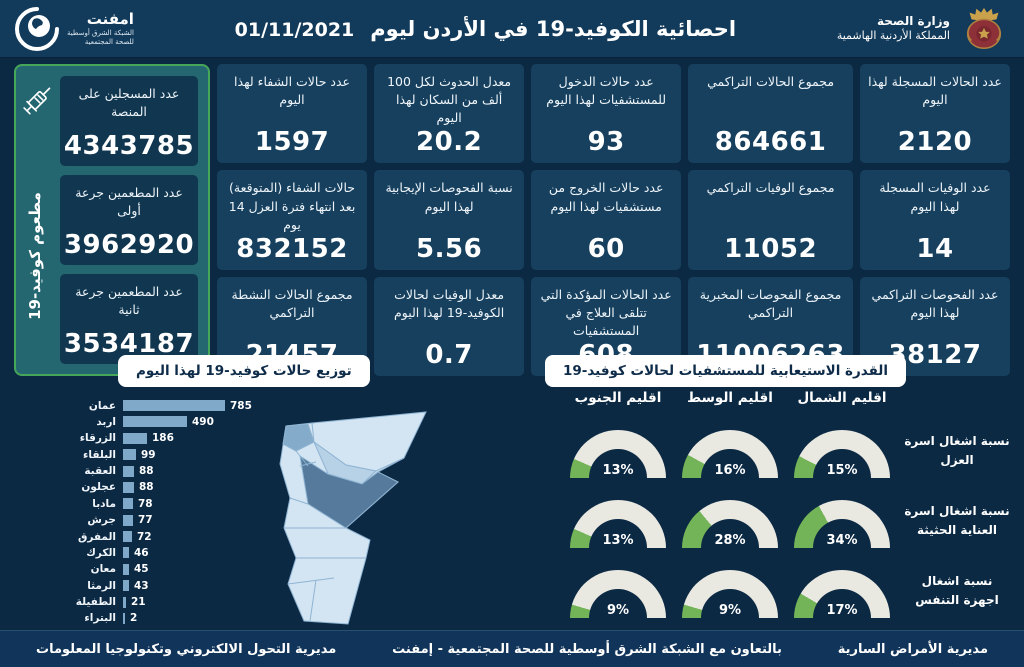  What do you see at coordinates (148, 454) in the screenshot?
I see `bar-value: 99` at bounding box center [148, 454].